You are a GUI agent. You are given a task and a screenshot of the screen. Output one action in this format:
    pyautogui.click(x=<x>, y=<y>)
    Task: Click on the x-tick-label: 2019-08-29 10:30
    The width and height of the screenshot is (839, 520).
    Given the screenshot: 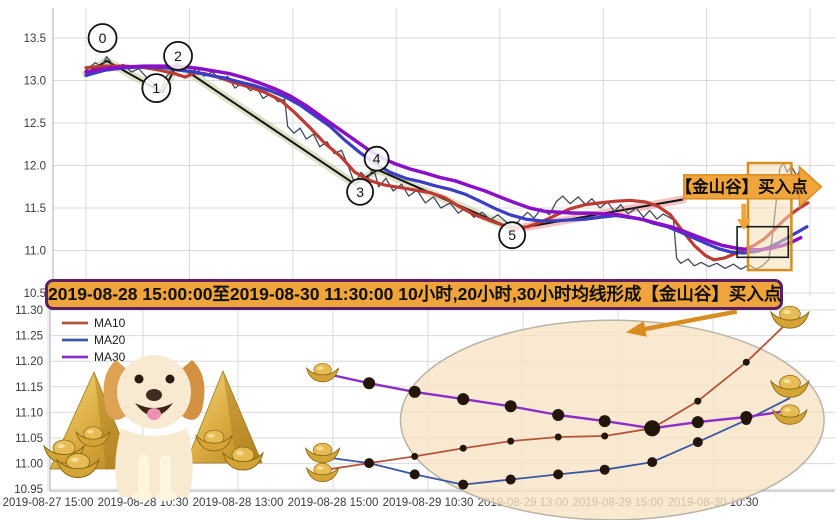 What is the action you would take?
    pyautogui.click(x=428, y=503)
    